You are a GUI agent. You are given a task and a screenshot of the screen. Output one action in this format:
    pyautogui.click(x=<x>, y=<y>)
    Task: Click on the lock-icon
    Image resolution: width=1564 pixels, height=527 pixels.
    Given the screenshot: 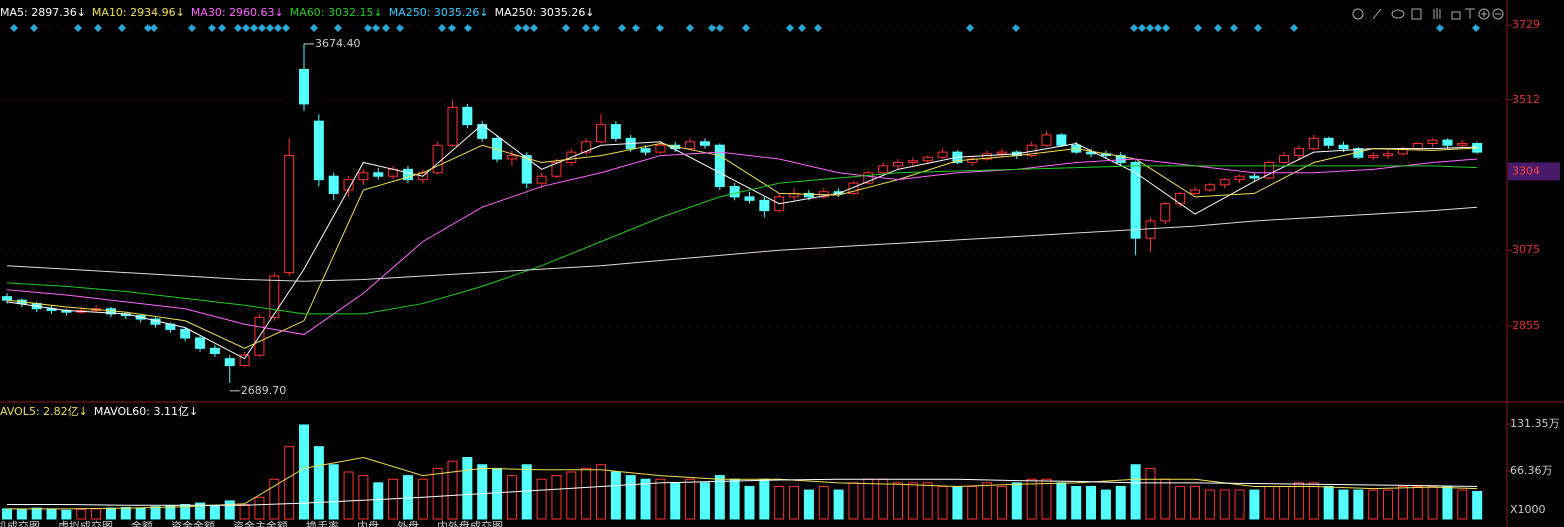 What is the action you would take?
    pyautogui.click(x=1456, y=15)
    